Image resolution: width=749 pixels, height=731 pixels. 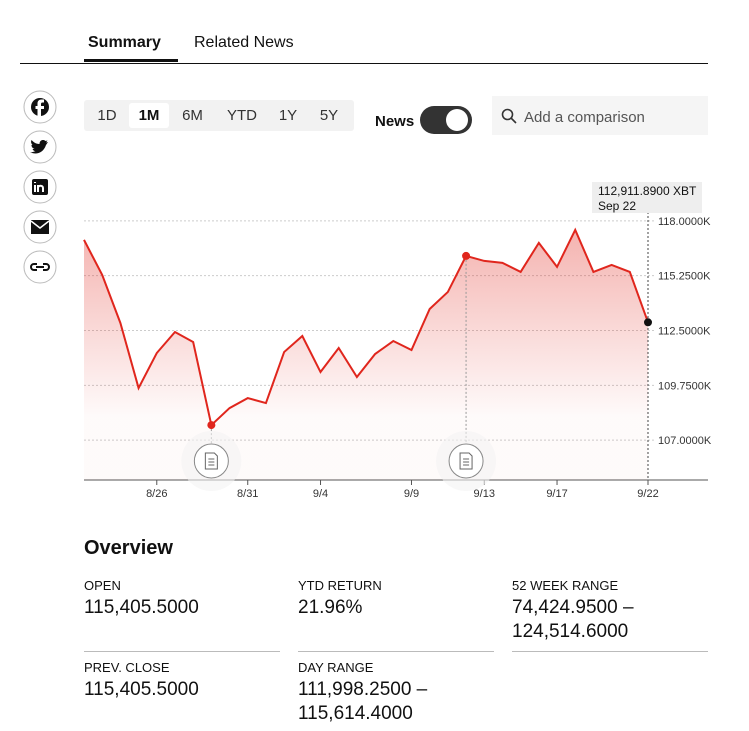 What do you see at coordinates (556, 494) in the screenshot?
I see `x-tick-label: 9/17` at bounding box center [556, 494].